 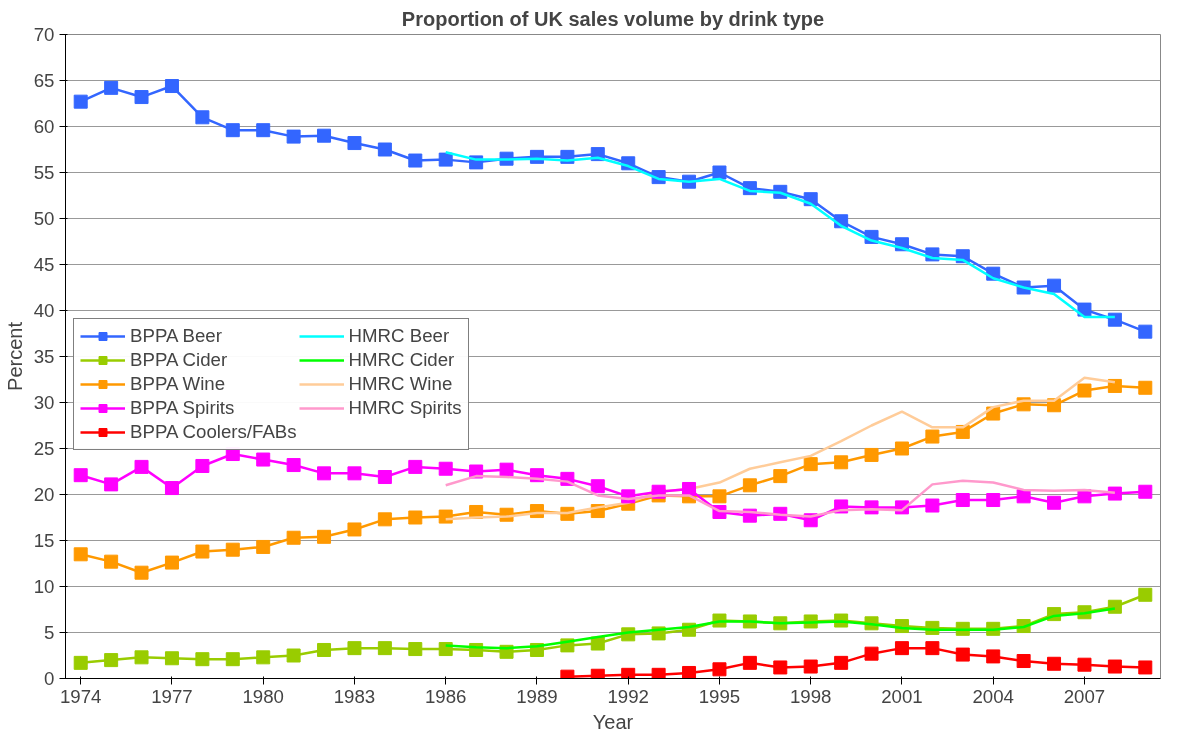 I want to click on x-tick-label: 1989, so click(x=537, y=696).